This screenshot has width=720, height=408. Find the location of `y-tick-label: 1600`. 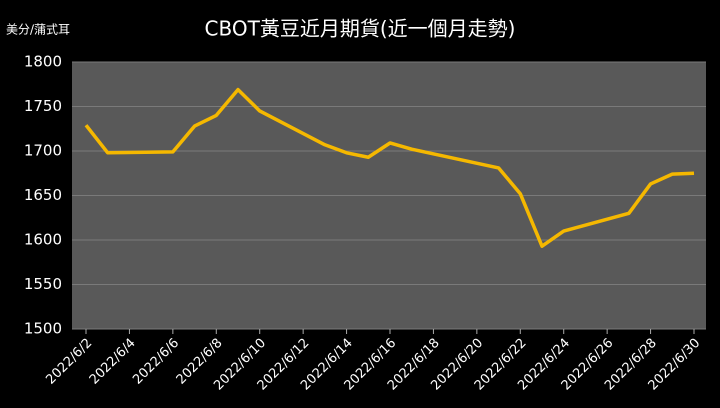

y-tick-label: 1600 is located at coordinates (43, 240).